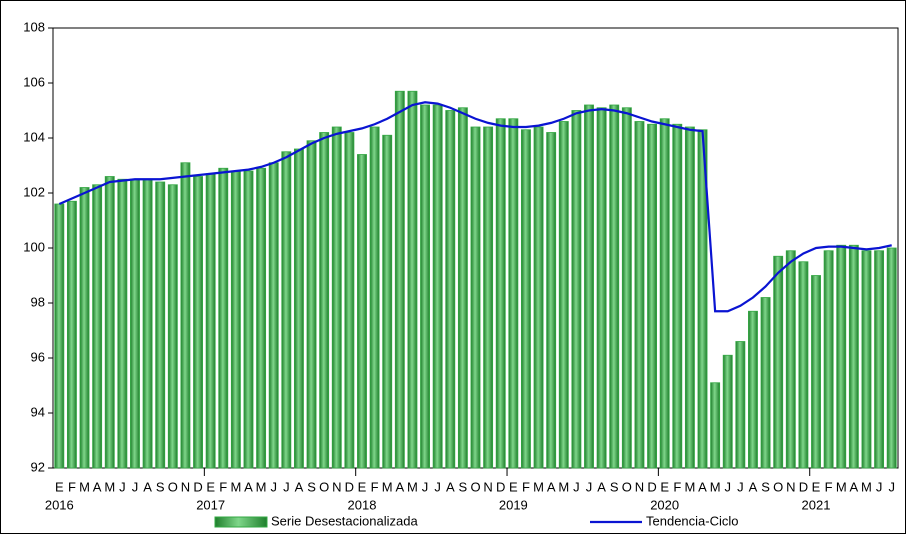  Describe the element at coordinates (210, 504) in the screenshot. I see `year-label: 2017` at that location.